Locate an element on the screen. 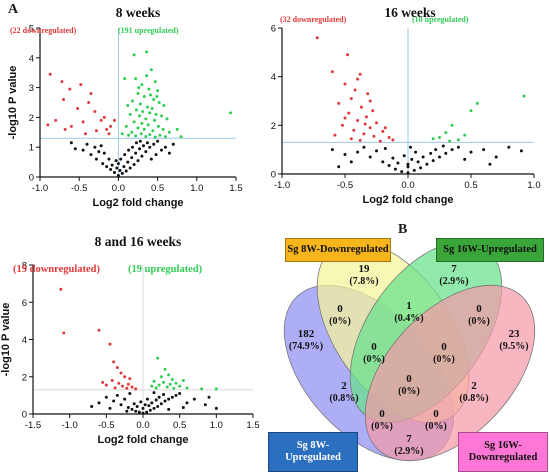 The height and width of the screenshot is (473, 550). panel-label-b: B is located at coordinates (403, 229).